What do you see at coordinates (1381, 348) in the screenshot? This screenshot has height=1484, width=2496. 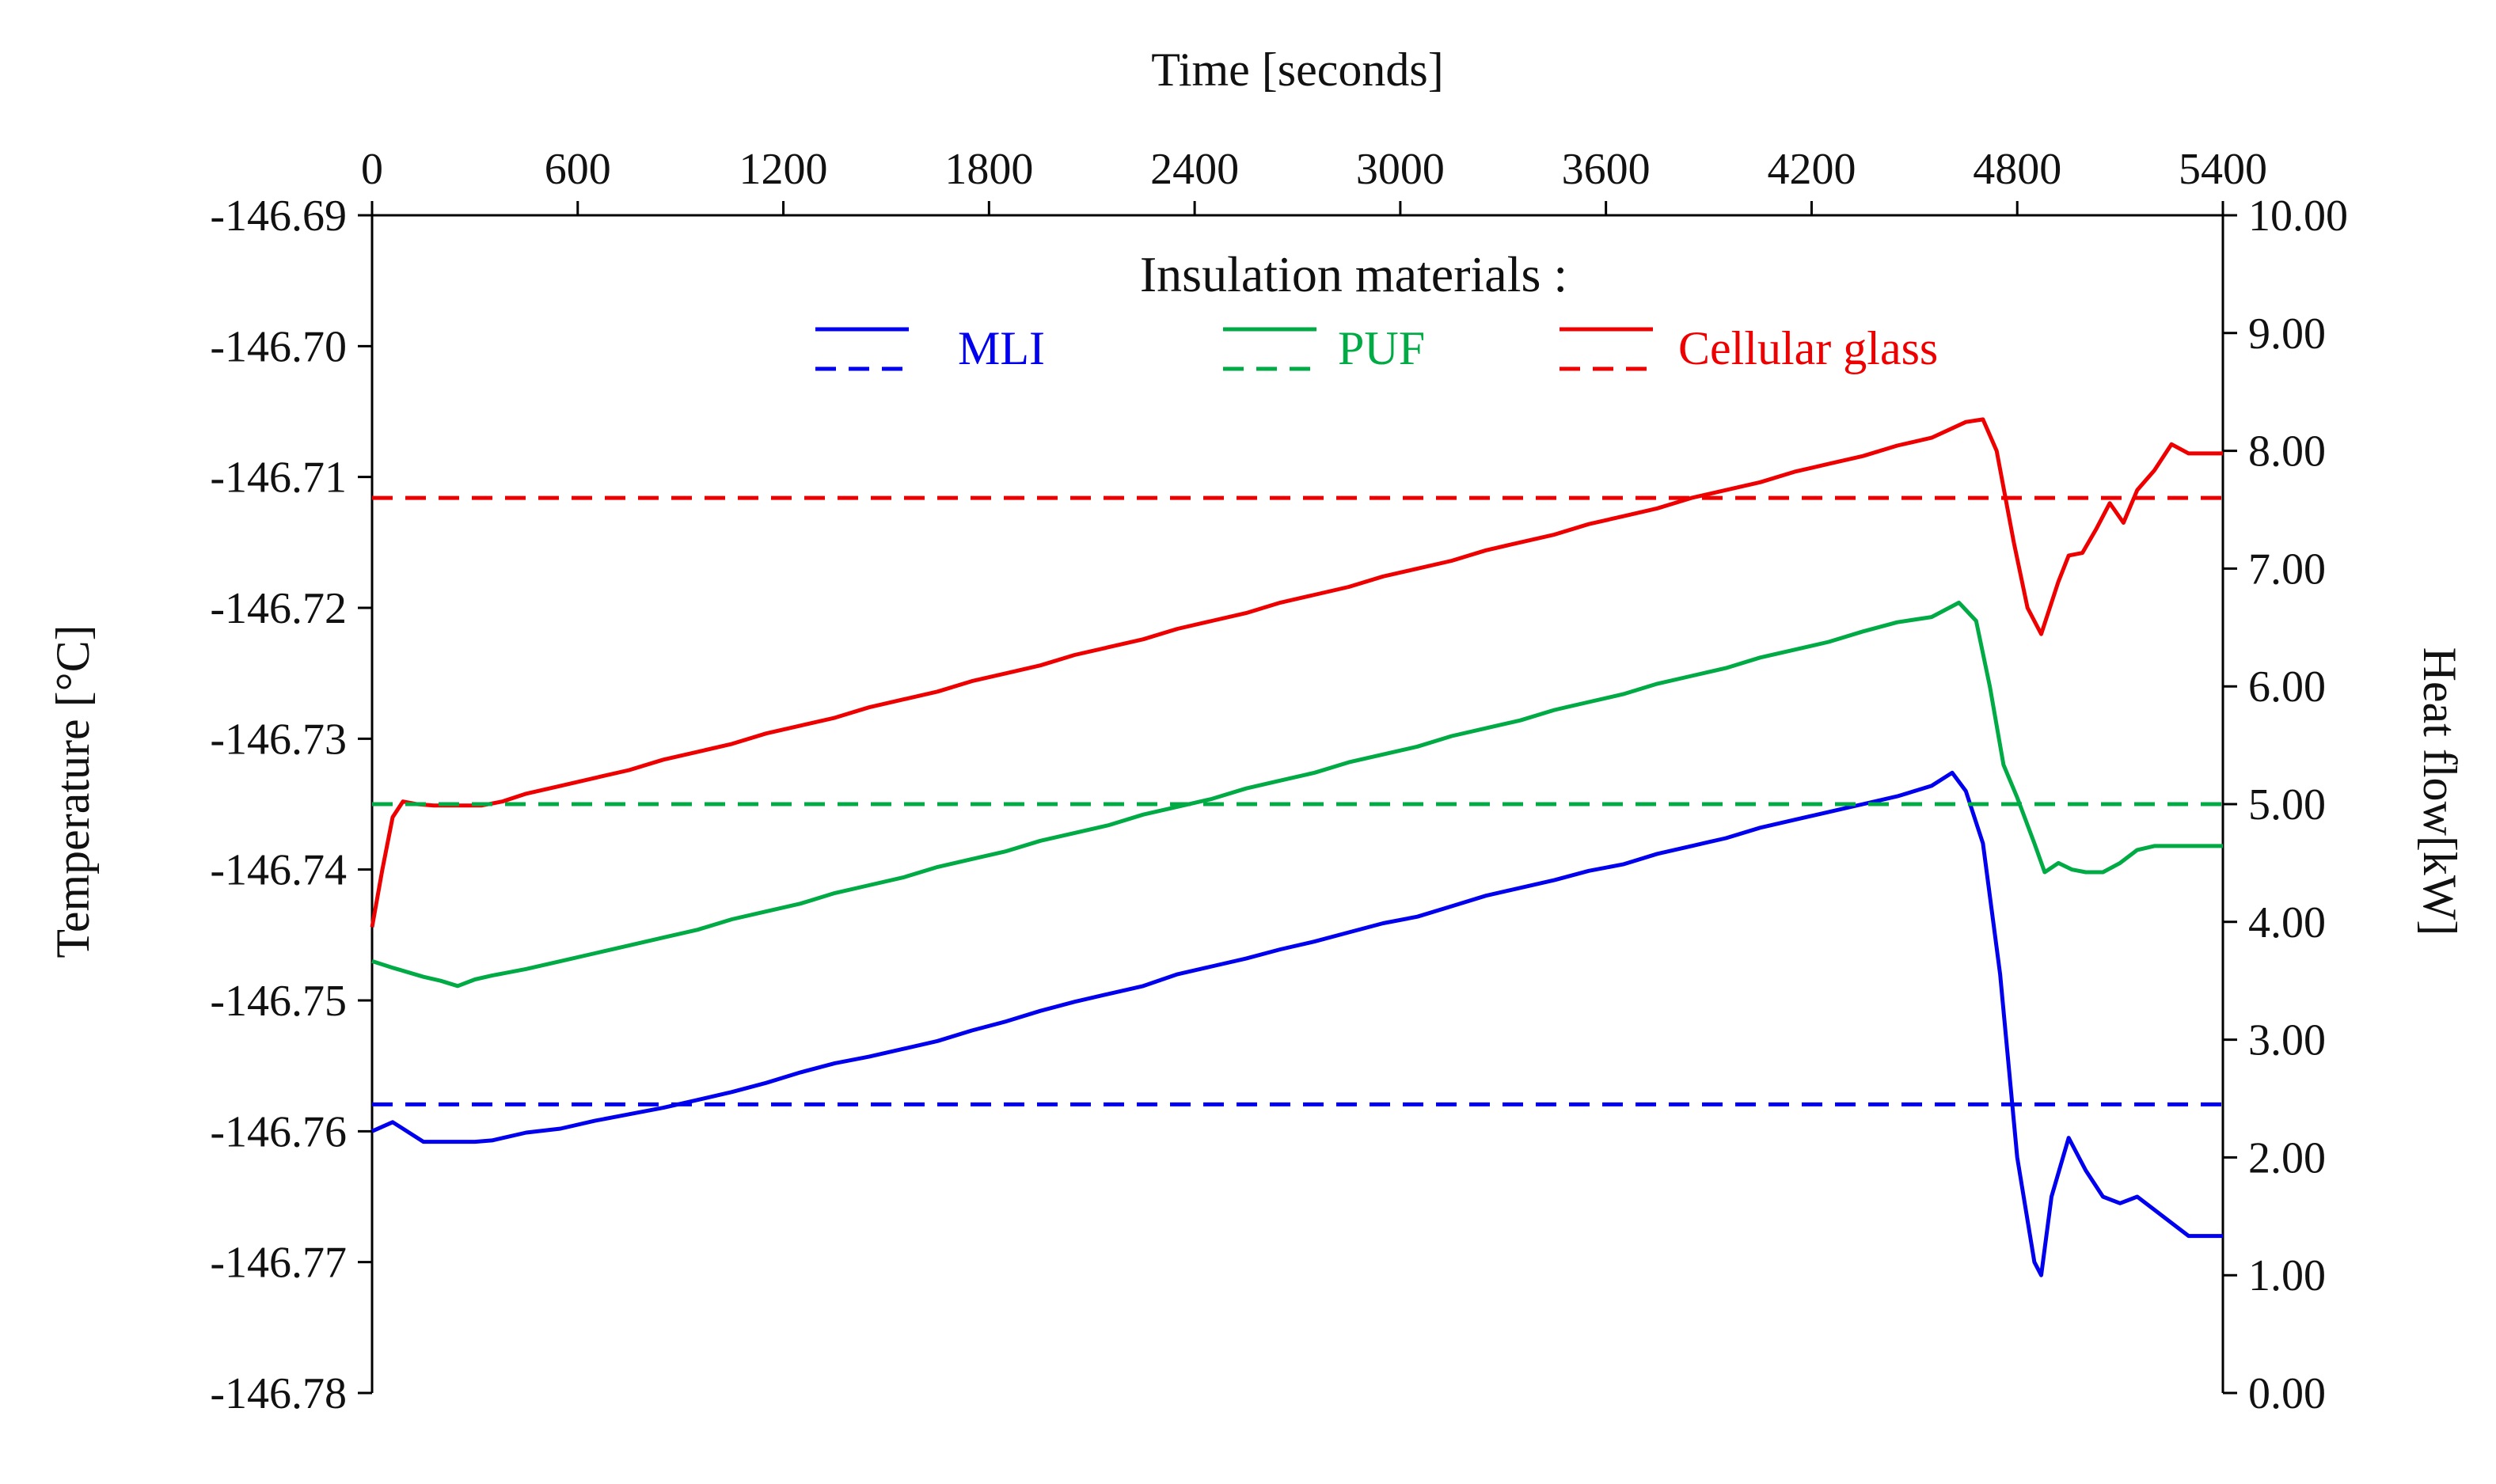 I see `legend-label-puf: PUF` at bounding box center [1381, 348].